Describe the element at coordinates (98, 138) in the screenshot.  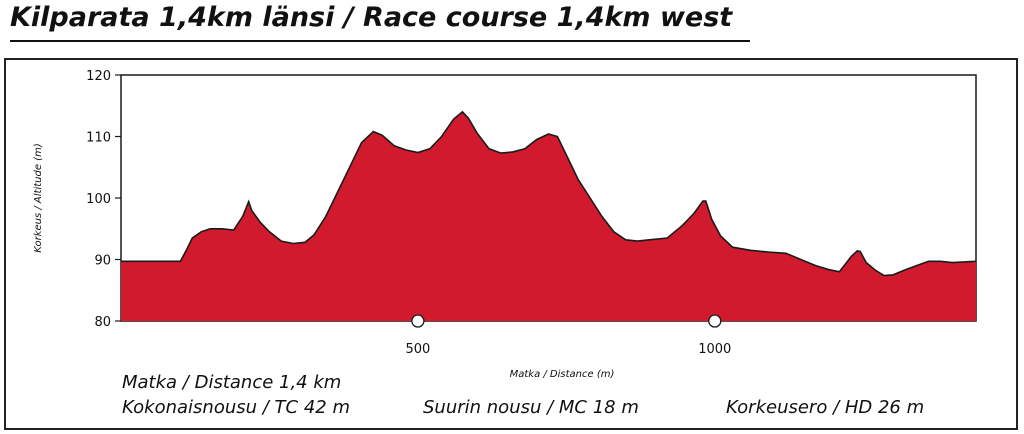
I see `y-tick-label: 110` at that location.